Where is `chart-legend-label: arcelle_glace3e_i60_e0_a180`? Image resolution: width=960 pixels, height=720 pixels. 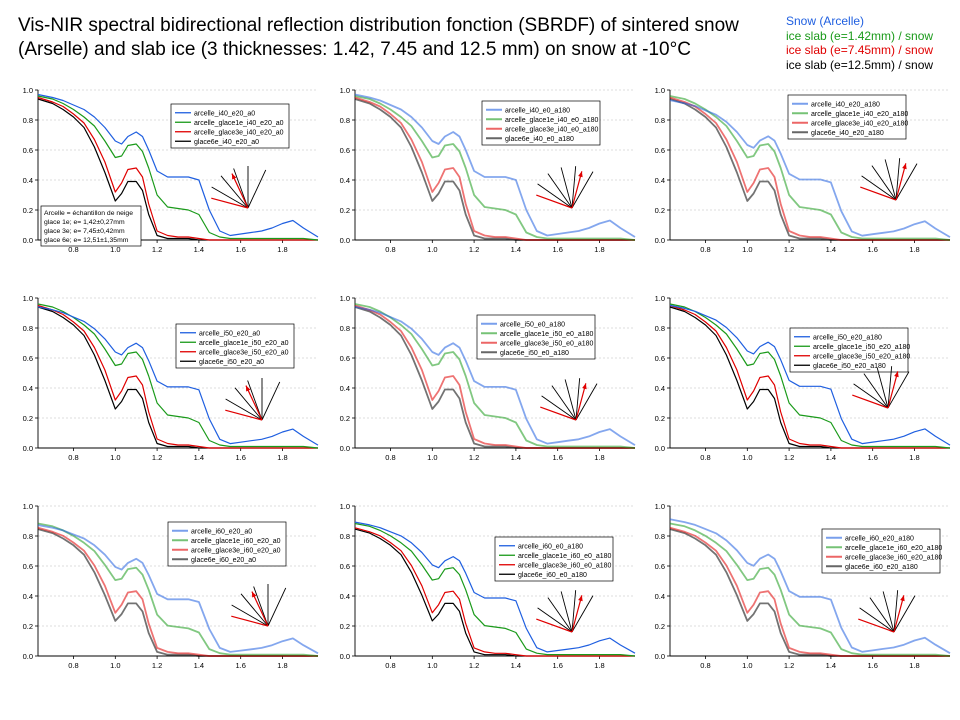 chart-legend-label: arcelle_glace3e_i60_e0_a180 is located at coordinates (565, 565).